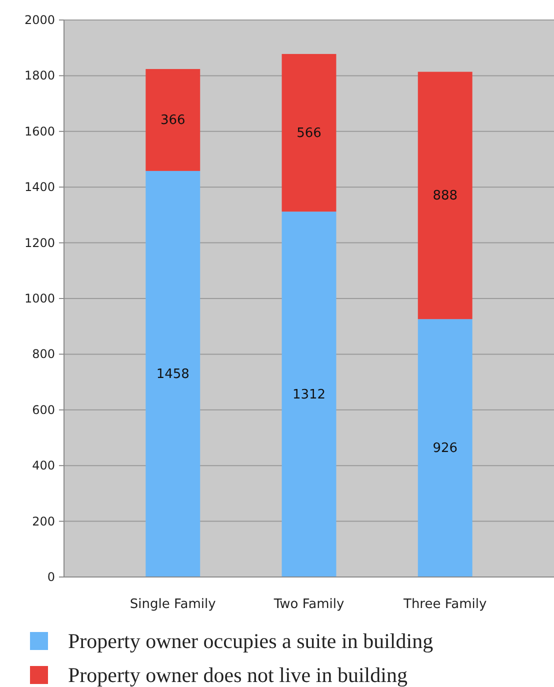 The height and width of the screenshot is (687, 554). What do you see at coordinates (39, 243) in the screenshot?
I see `y-tick-label: 1200` at bounding box center [39, 243].